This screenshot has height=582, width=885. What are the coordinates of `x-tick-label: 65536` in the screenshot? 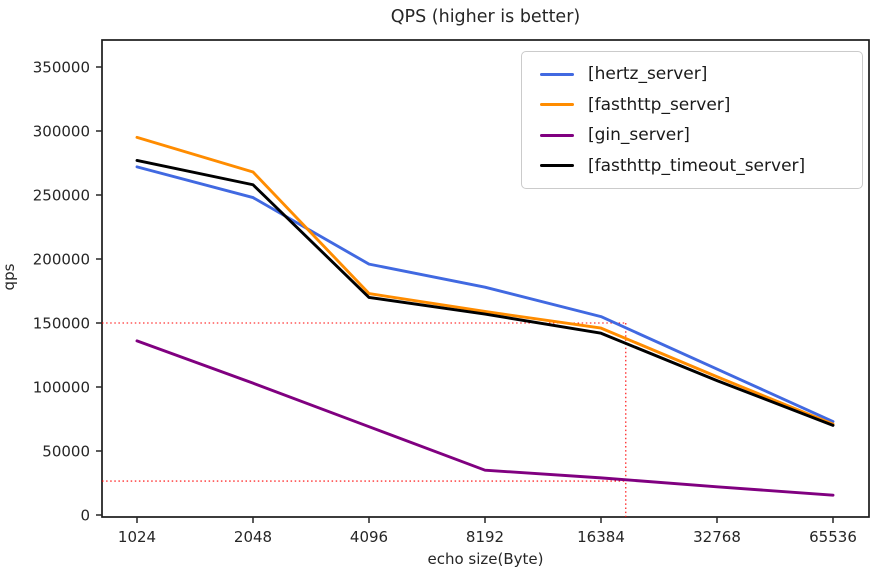 It's located at (833, 537).